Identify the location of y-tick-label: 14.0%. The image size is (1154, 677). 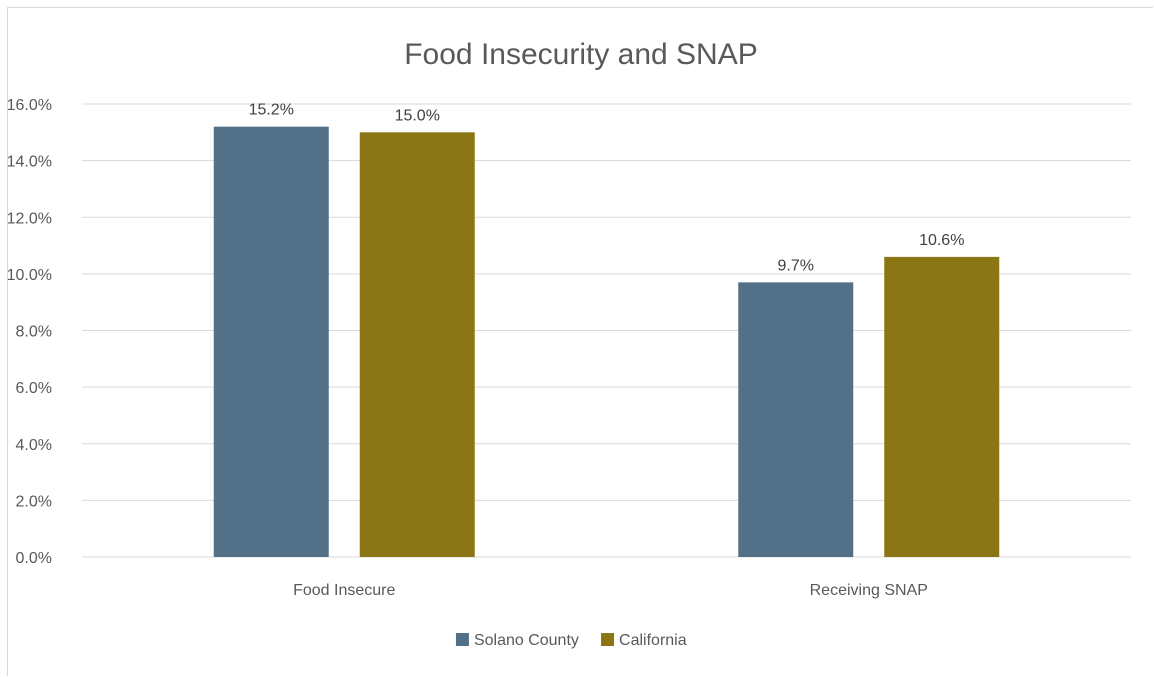
(29, 162).